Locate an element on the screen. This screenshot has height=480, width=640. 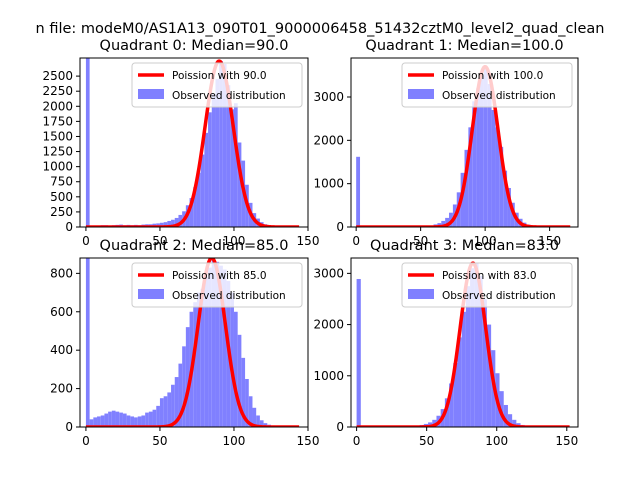
y-tick-label: 200 is located at coordinates (61, 389).